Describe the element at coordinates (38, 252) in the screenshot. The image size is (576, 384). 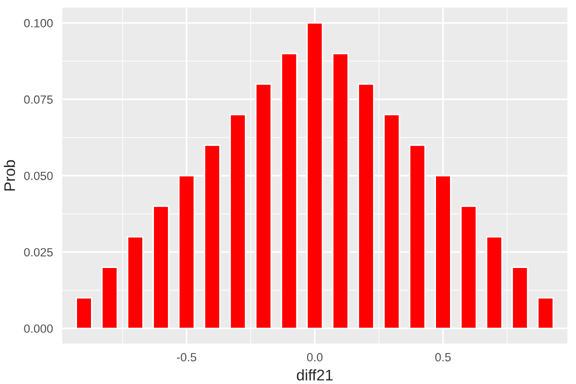
I see `y-tick-label: 0.025` at that location.